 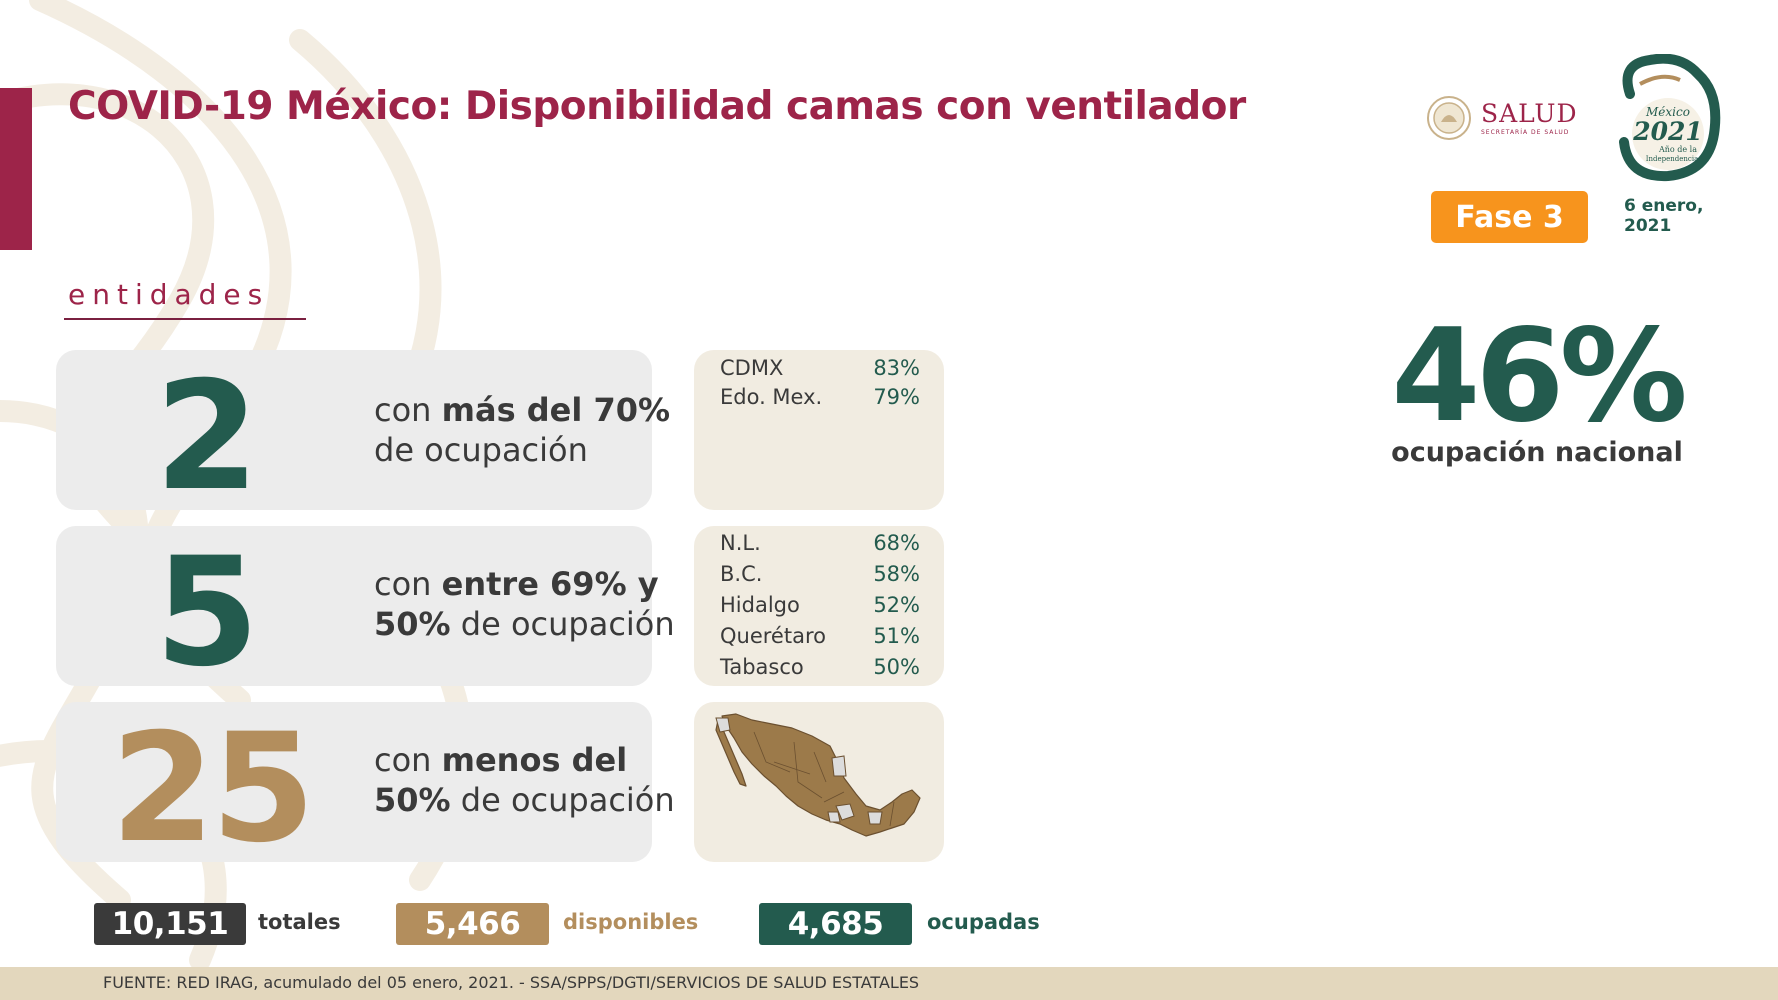 I want to click on state-name: B.C., so click(x=741, y=574).